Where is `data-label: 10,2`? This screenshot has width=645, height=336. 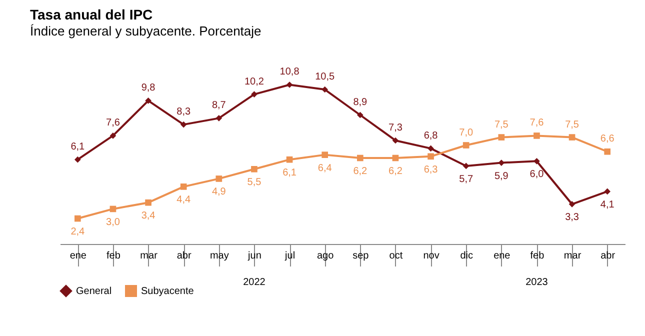 data-label: 10,2 is located at coordinates (254, 82).